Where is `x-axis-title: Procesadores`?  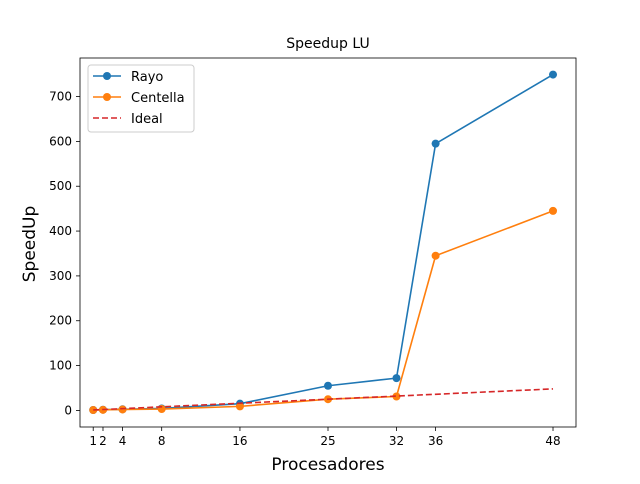 x-axis-title: Procesadores is located at coordinates (327, 465).